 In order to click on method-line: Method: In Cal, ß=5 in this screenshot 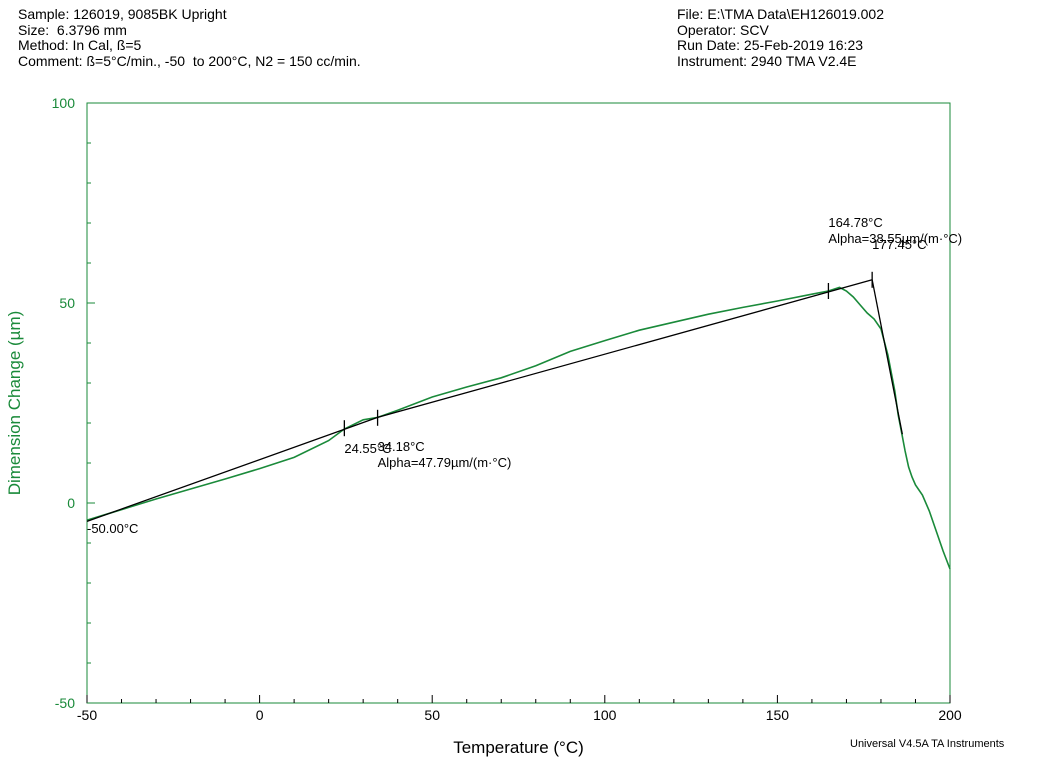, I will do `click(80, 45)`.